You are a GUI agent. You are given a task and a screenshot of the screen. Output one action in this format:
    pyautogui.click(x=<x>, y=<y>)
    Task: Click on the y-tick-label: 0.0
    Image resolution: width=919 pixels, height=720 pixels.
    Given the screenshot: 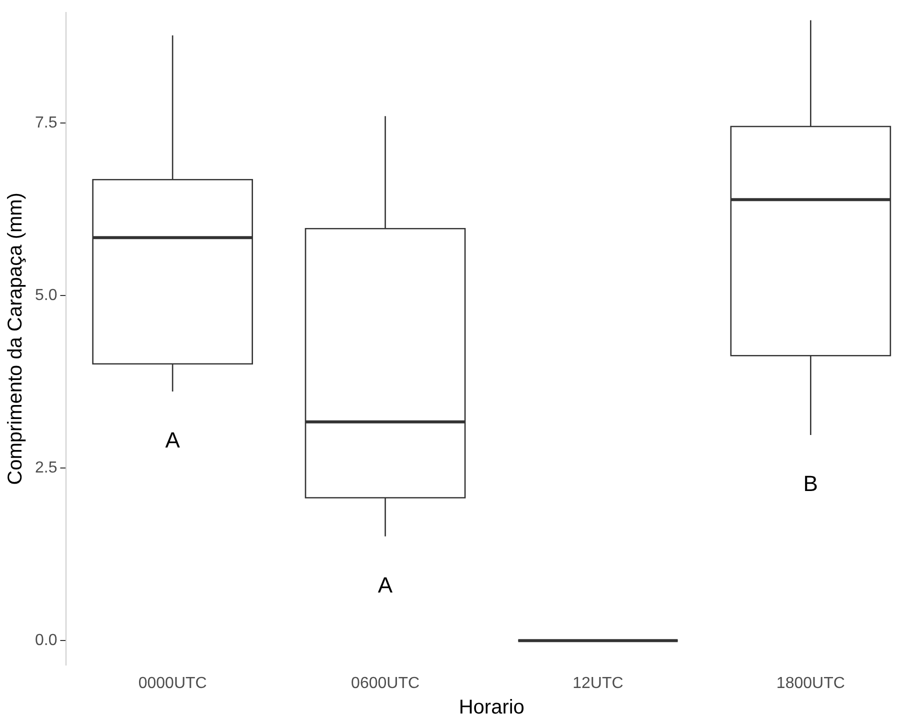 What is the action you would take?
    pyautogui.click(x=46, y=641)
    